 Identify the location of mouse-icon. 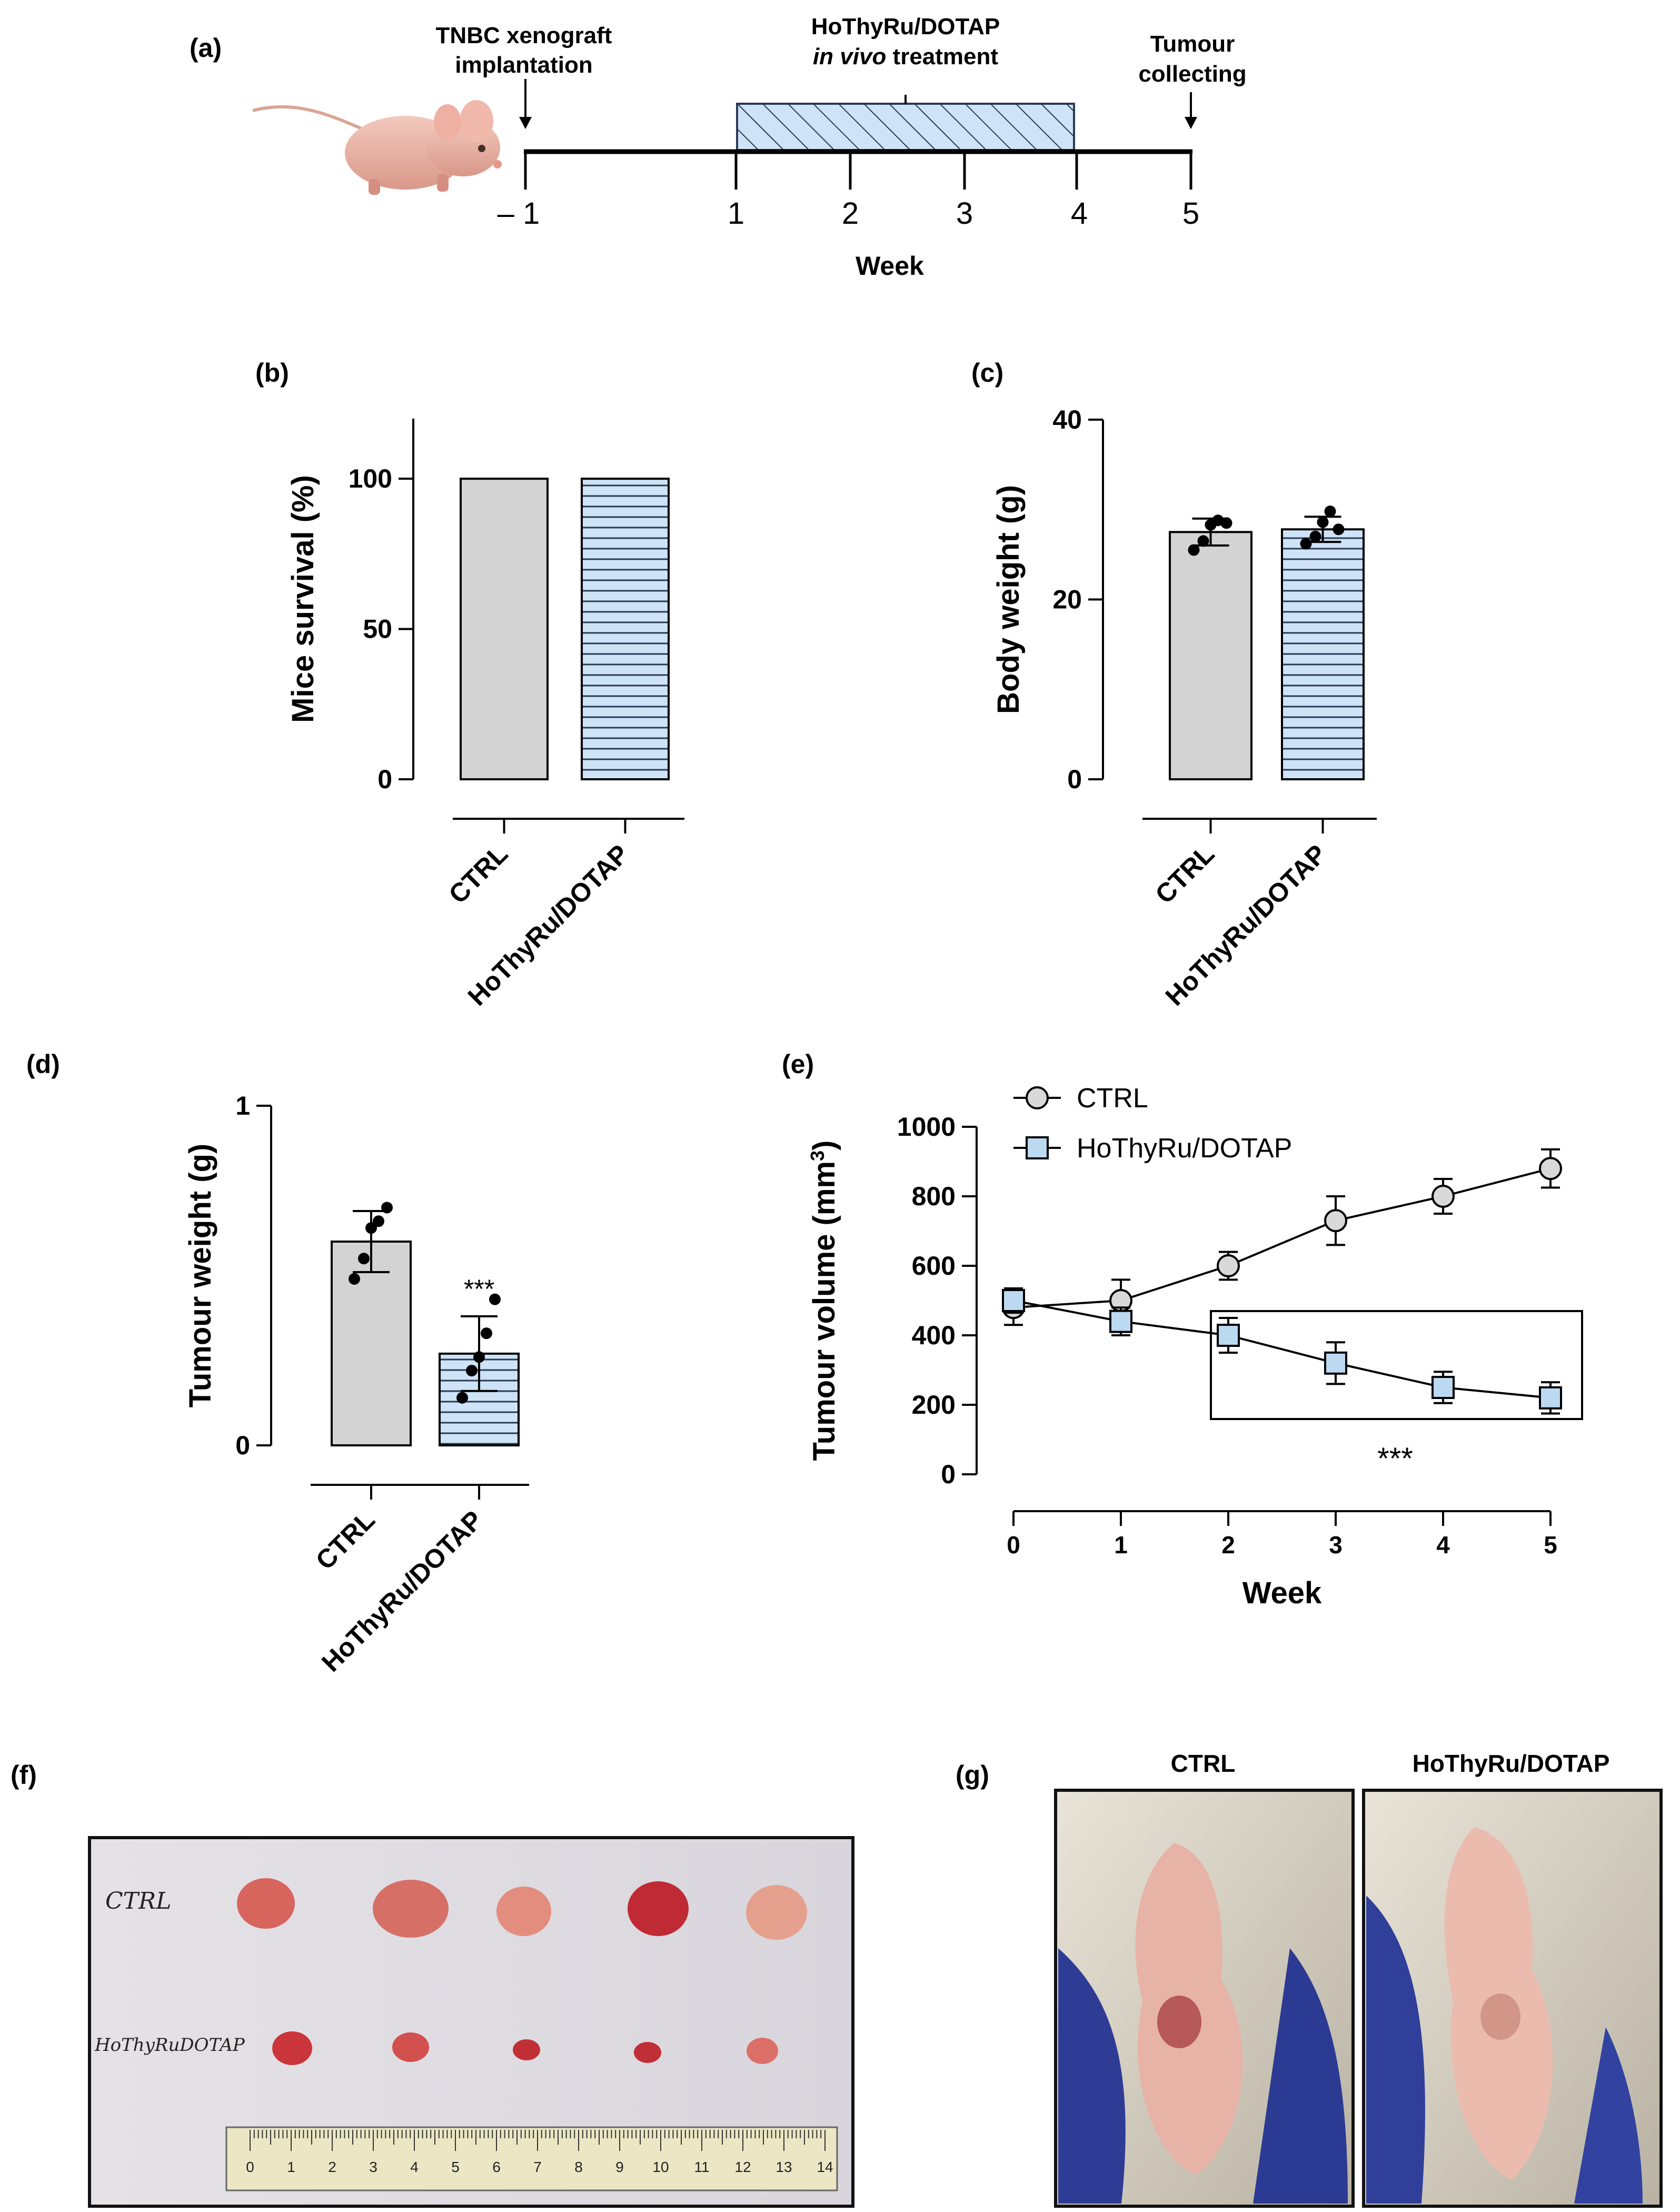
(377, 147).